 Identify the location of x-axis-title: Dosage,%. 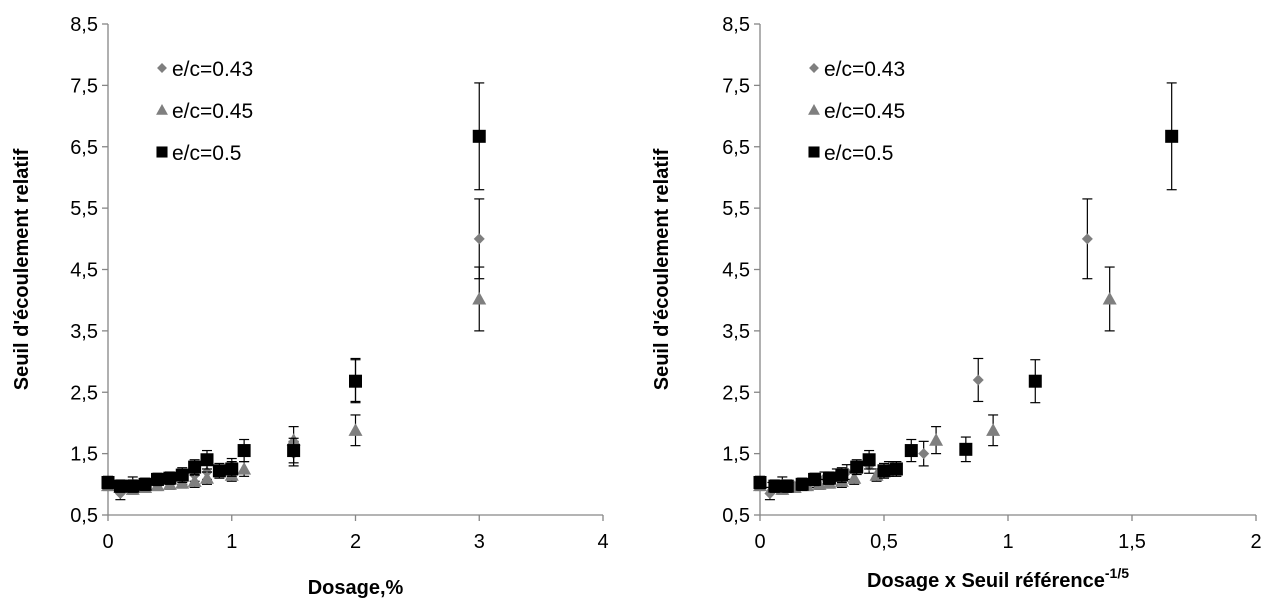
(356, 588).